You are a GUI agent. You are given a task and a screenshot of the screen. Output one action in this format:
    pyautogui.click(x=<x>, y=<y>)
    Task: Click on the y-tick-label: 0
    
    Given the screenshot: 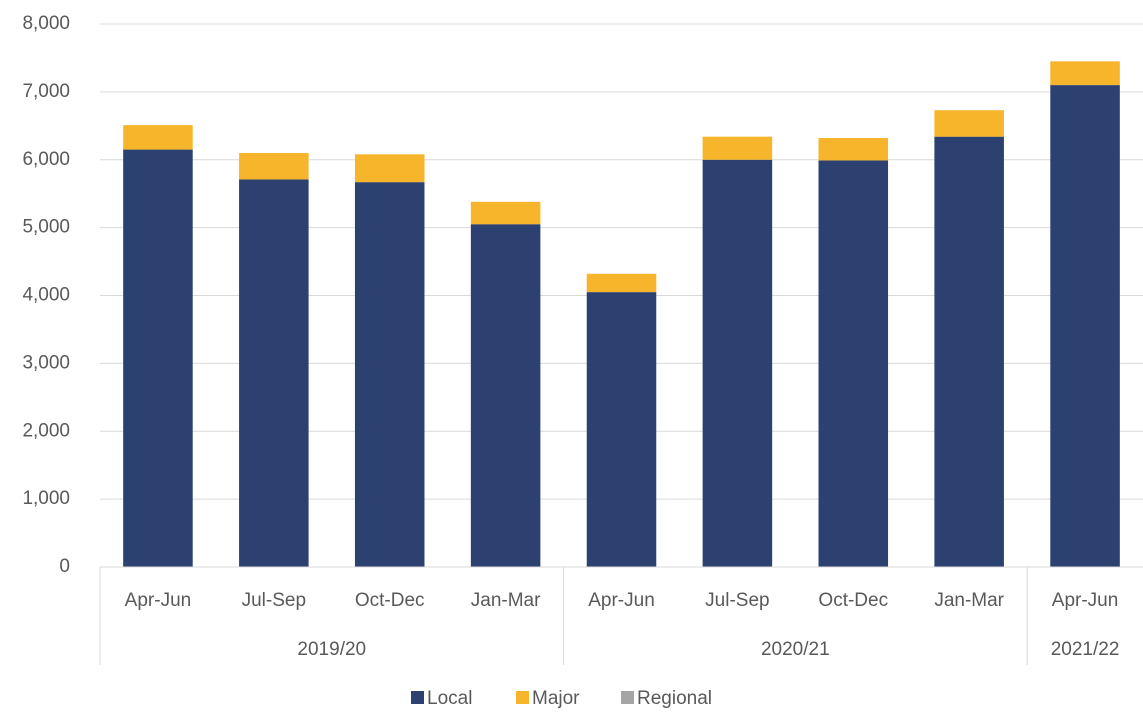 What is the action you would take?
    pyautogui.click(x=64, y=566)
    